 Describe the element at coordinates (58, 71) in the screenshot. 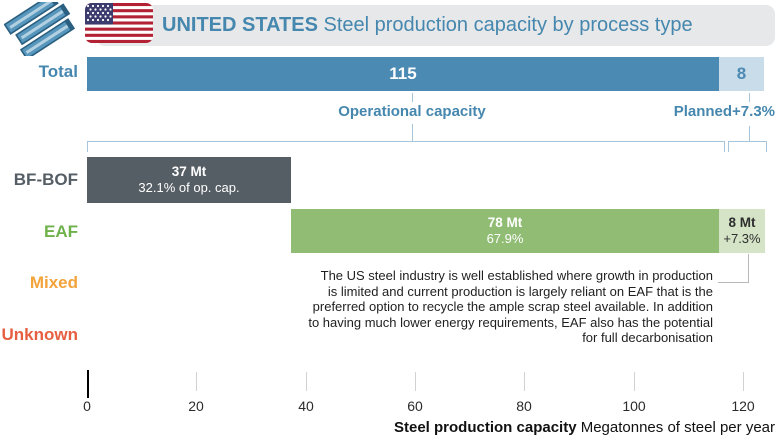

I see `row-label-total: Total` at that location.